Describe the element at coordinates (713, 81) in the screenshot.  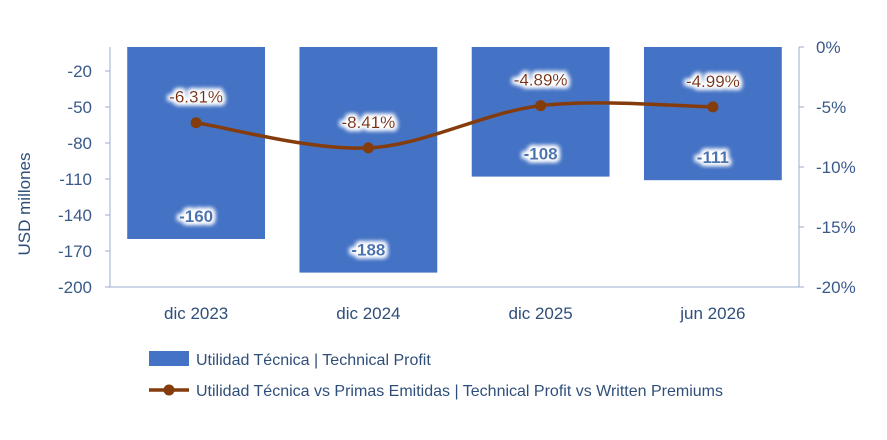
I see `line-value-label: -4.99%` at that location.